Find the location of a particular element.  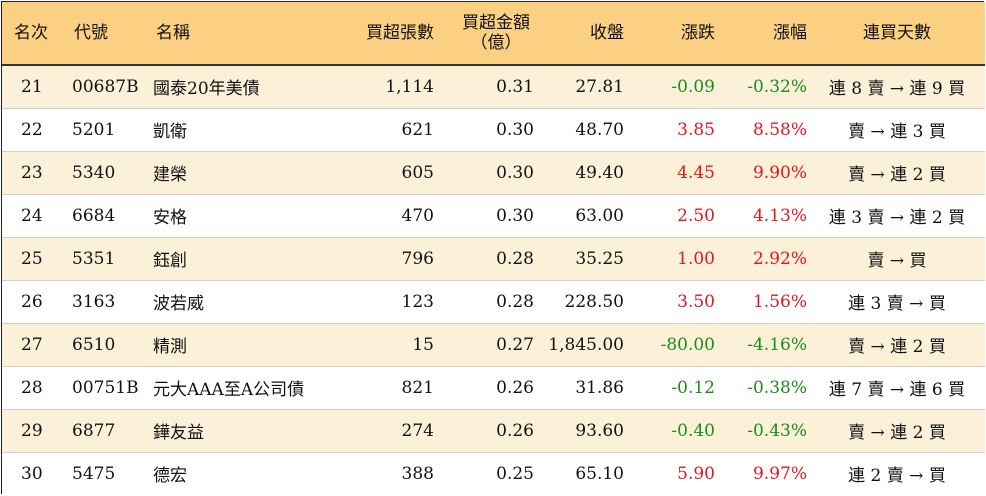

cell-change-pct: -0.32% is located at coordinates (763, 87).